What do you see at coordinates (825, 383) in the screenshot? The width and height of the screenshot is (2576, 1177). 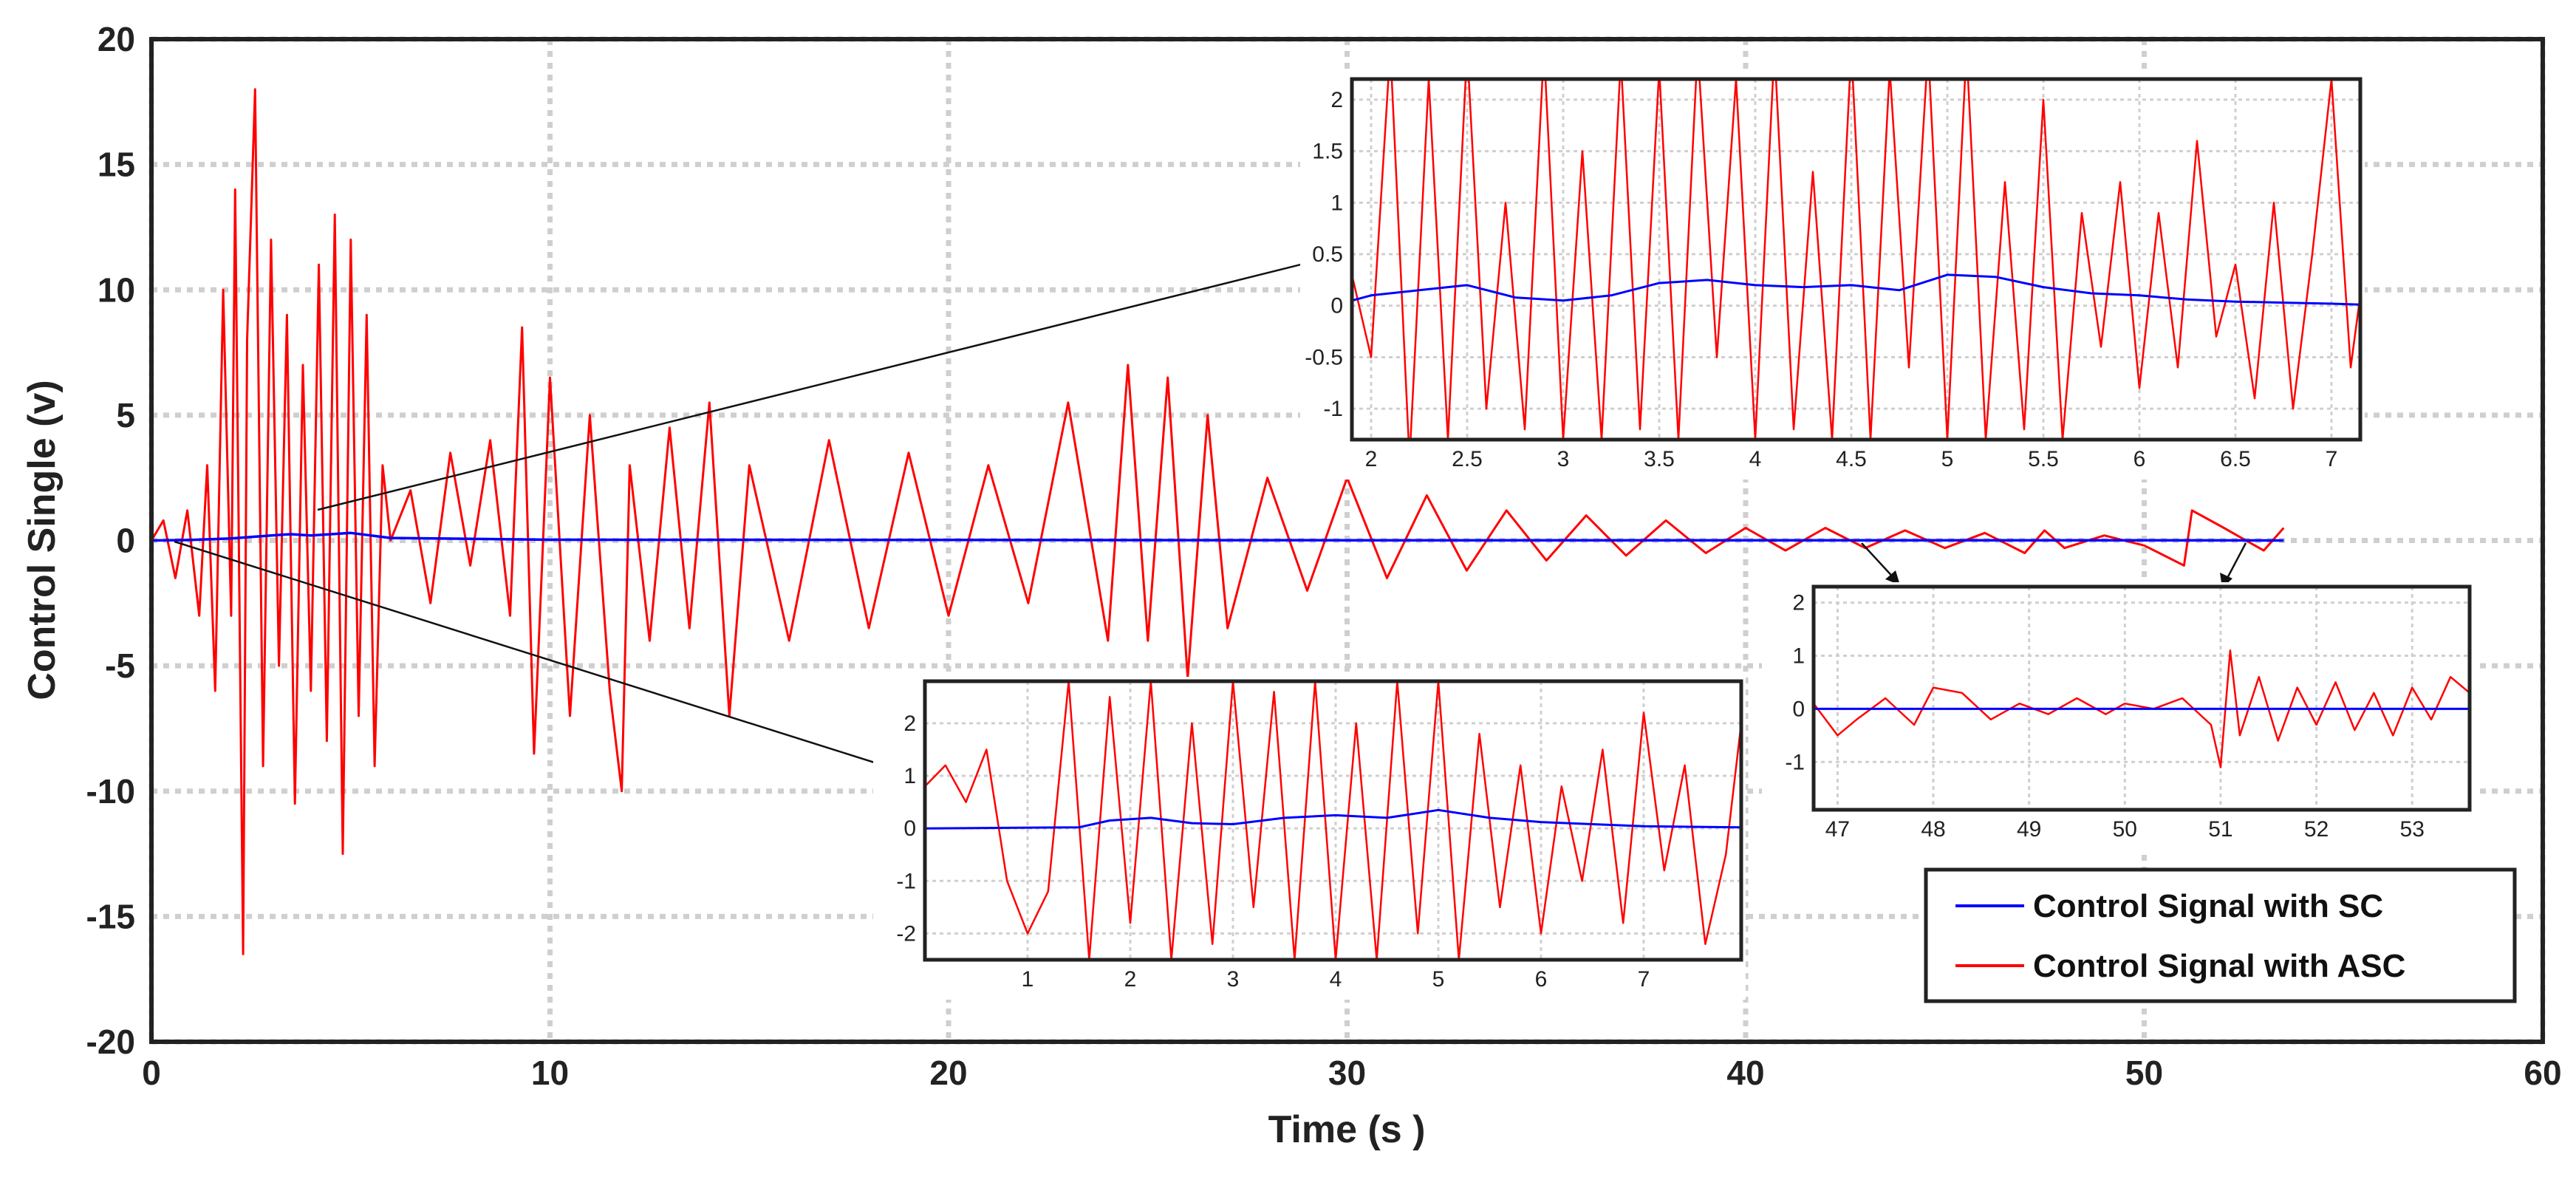 I see `zoom-arrow-top-upper` at bounding box center [825, 383].